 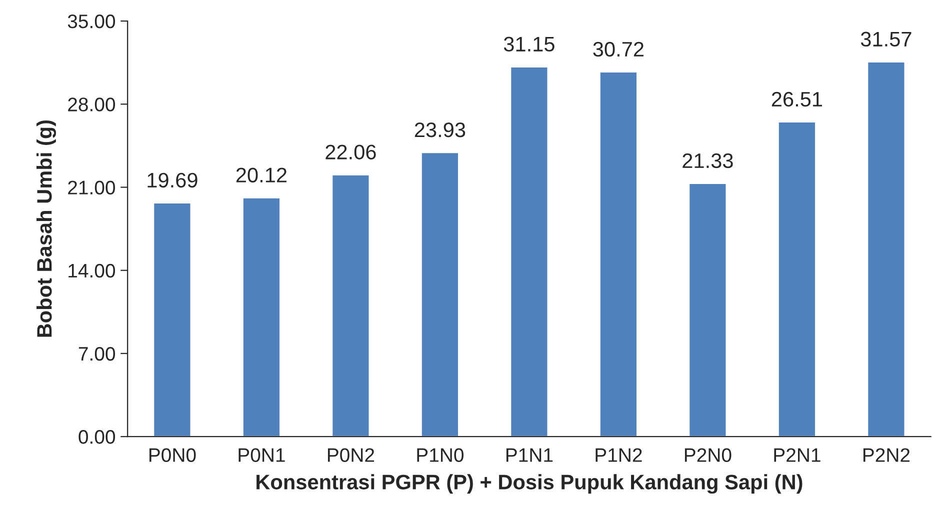 I want to click on data-label: 30.72, so click(x=618, y=49).